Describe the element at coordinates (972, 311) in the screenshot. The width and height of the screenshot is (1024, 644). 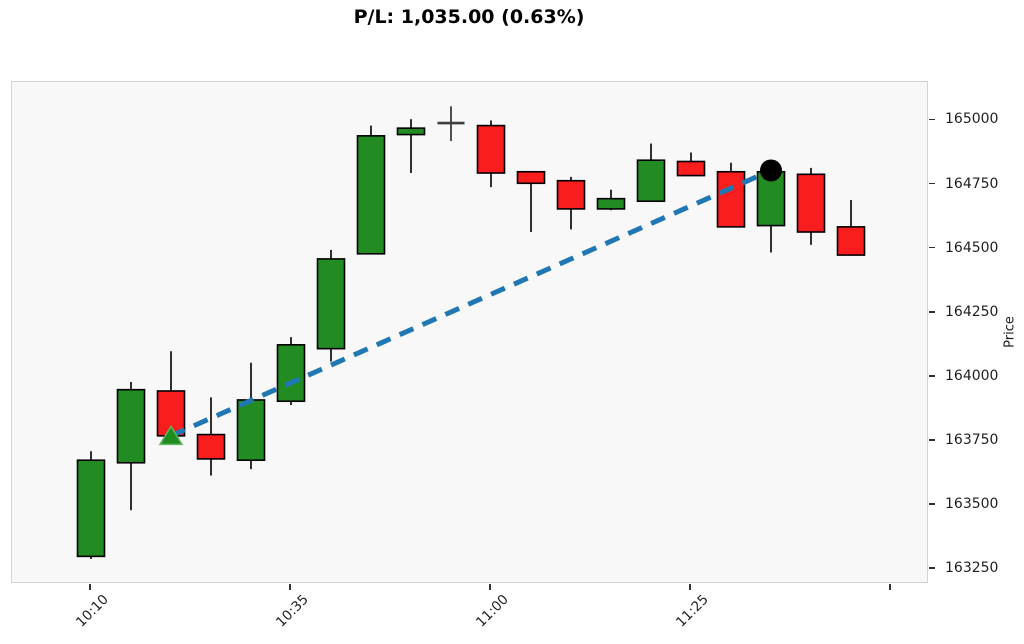
I see `y-tick-label: 164250` at that location.